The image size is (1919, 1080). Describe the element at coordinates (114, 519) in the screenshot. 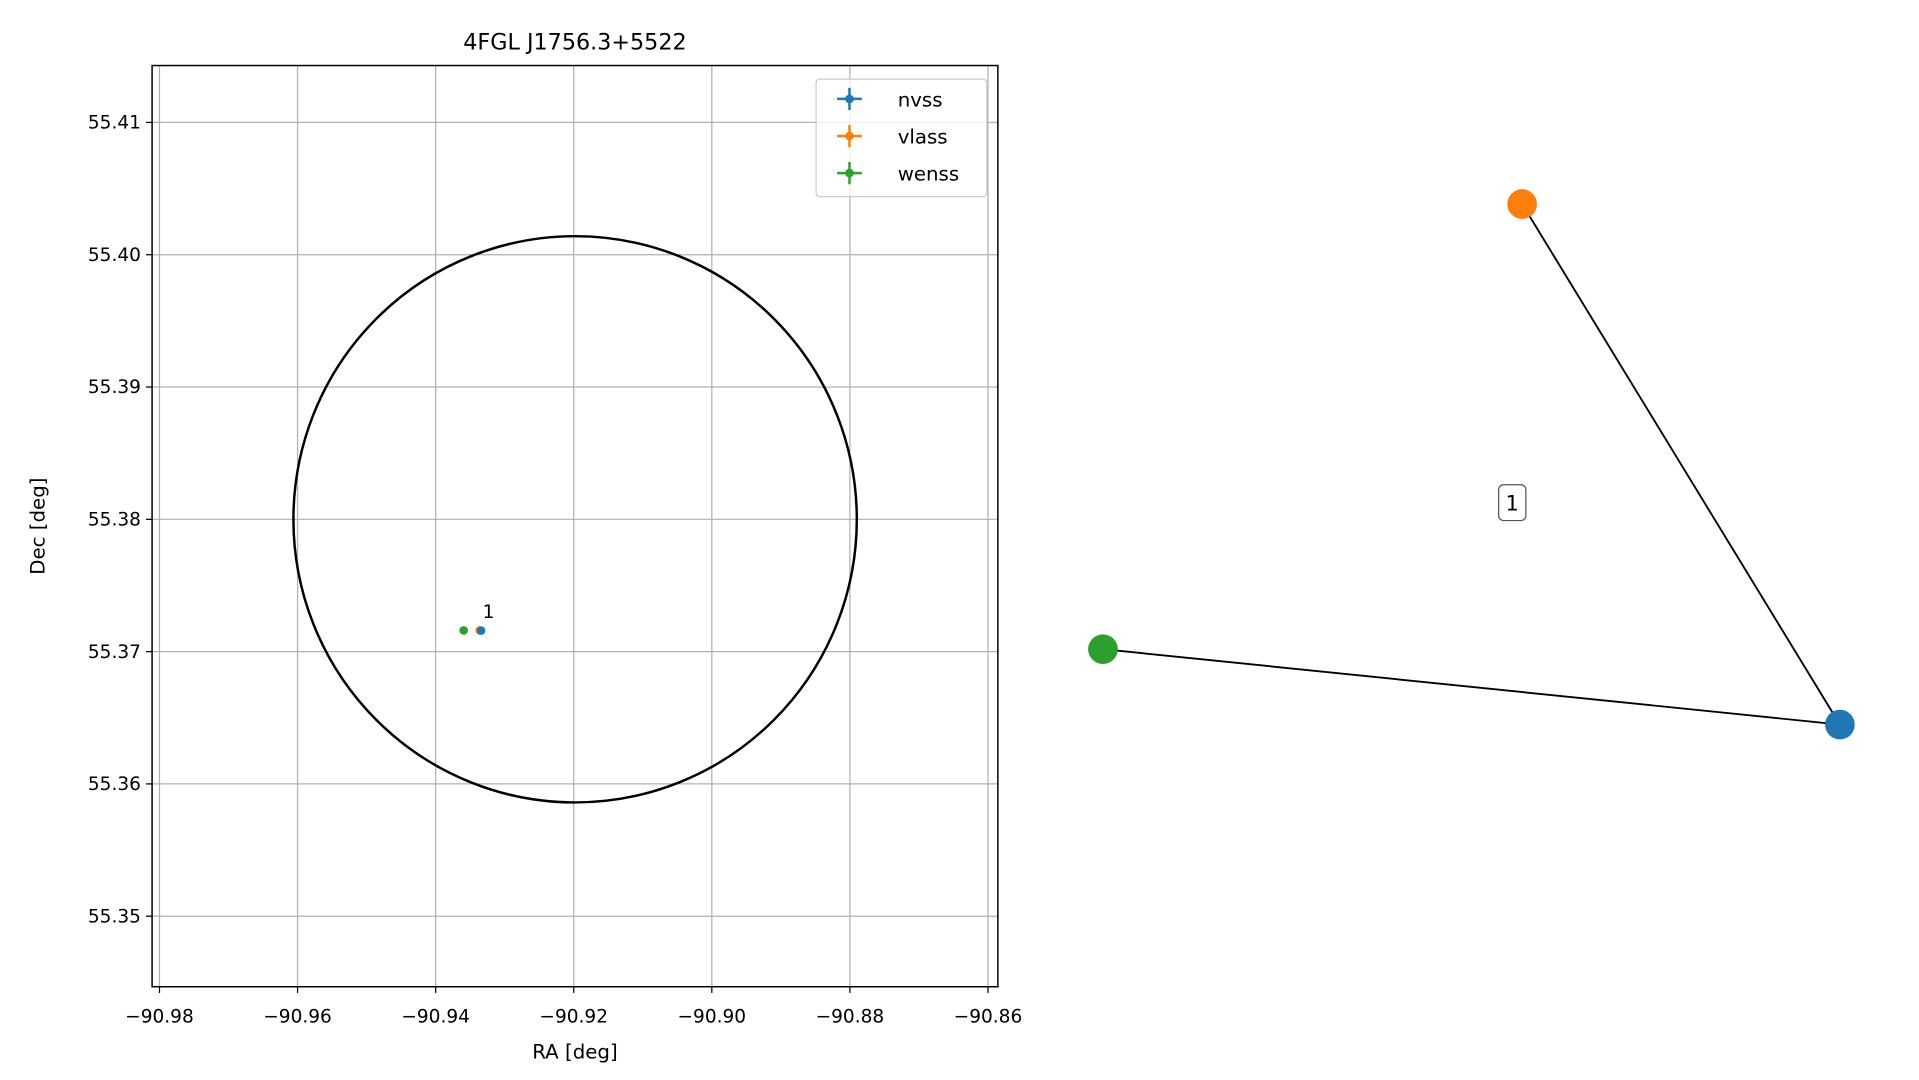

I see `y-tick-label: 55.38` at that location.